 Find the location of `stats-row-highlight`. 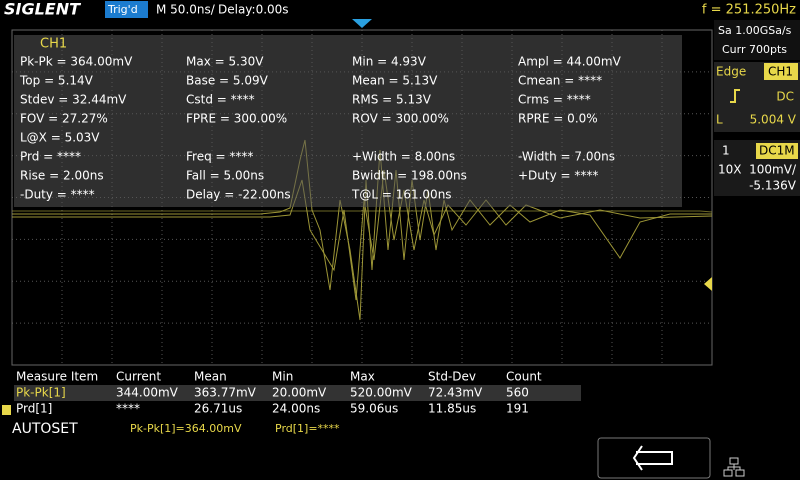

stats-row-highlight is located at coordinates (297, 393).